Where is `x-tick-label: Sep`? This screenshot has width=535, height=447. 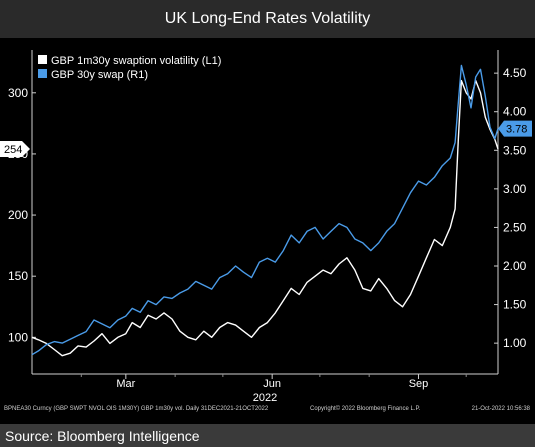
x-tick-label: Sep is located at coordinates (419, 384).